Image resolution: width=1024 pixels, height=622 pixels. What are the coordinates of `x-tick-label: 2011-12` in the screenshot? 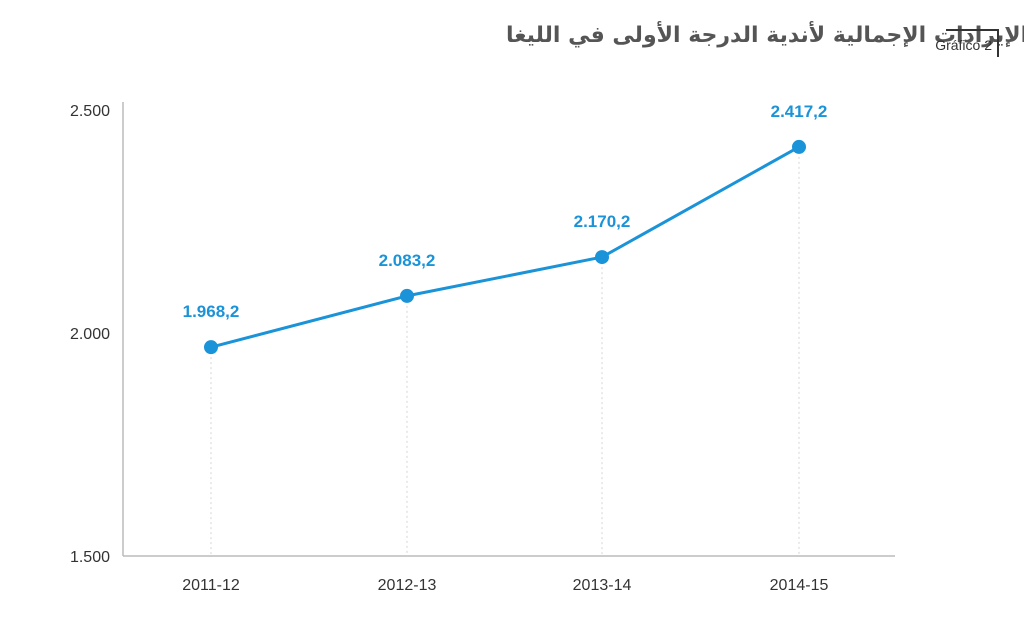 It's located at (211, 585).